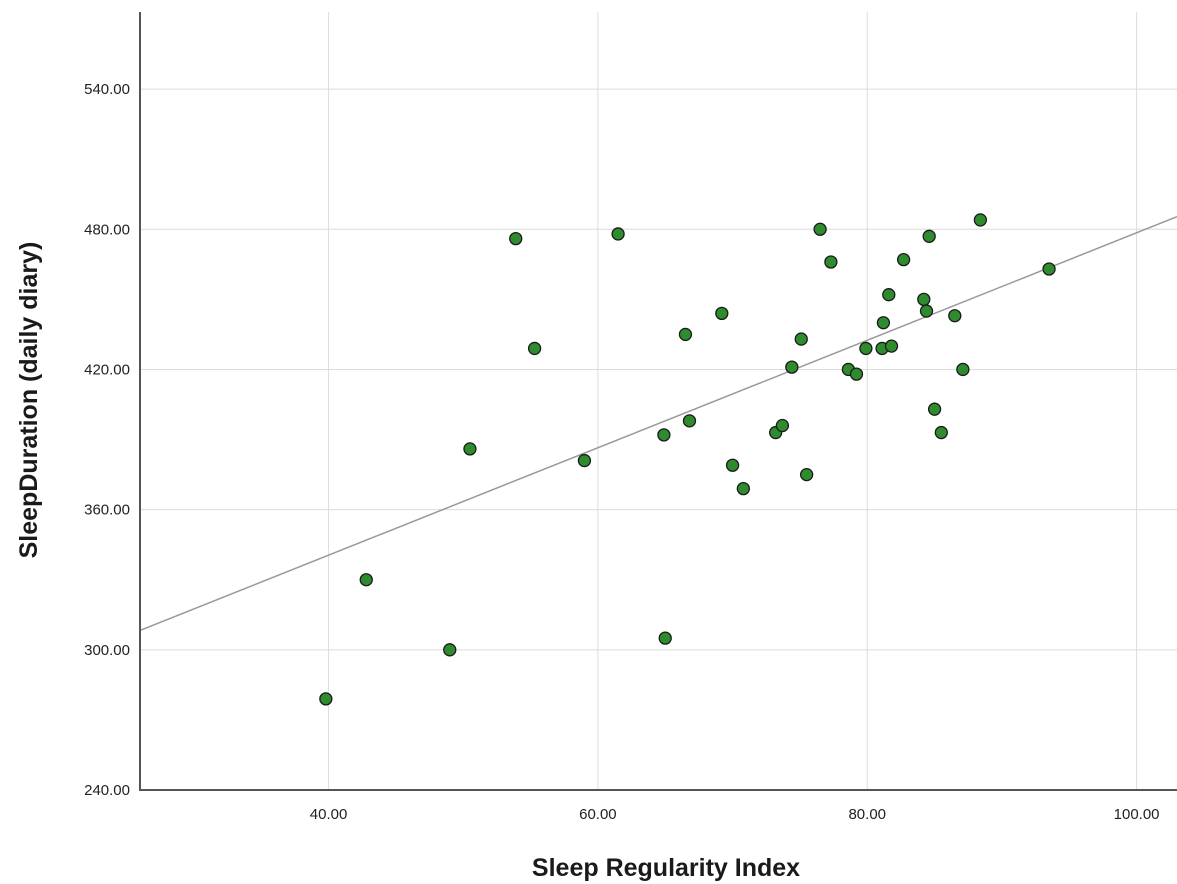 The image size is (1177, 884). What do you see at coordinates (107, 89) in the screenshot?
I see `y-tick-label: 540.00` at bounding box center [107, 89].